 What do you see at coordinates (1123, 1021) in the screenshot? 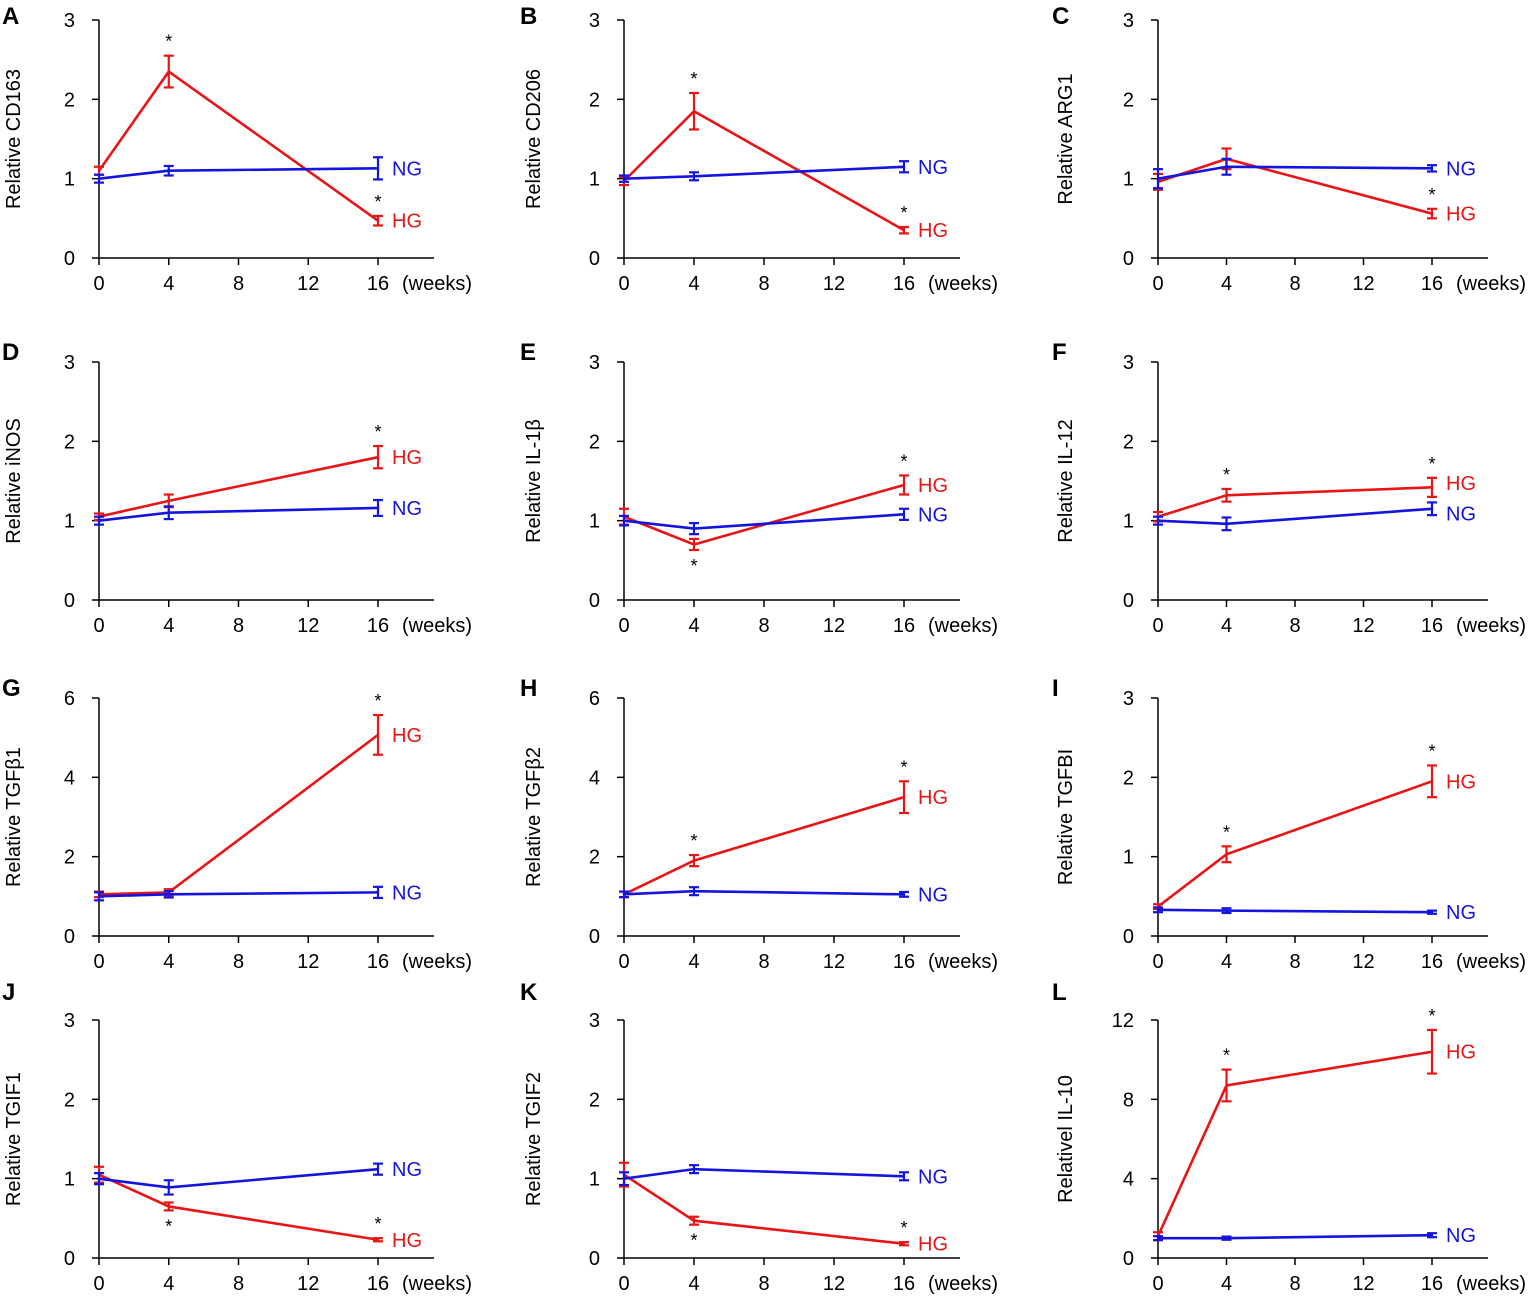
I see `y-tick-label: 12` at bounding box center [1123, 1021].